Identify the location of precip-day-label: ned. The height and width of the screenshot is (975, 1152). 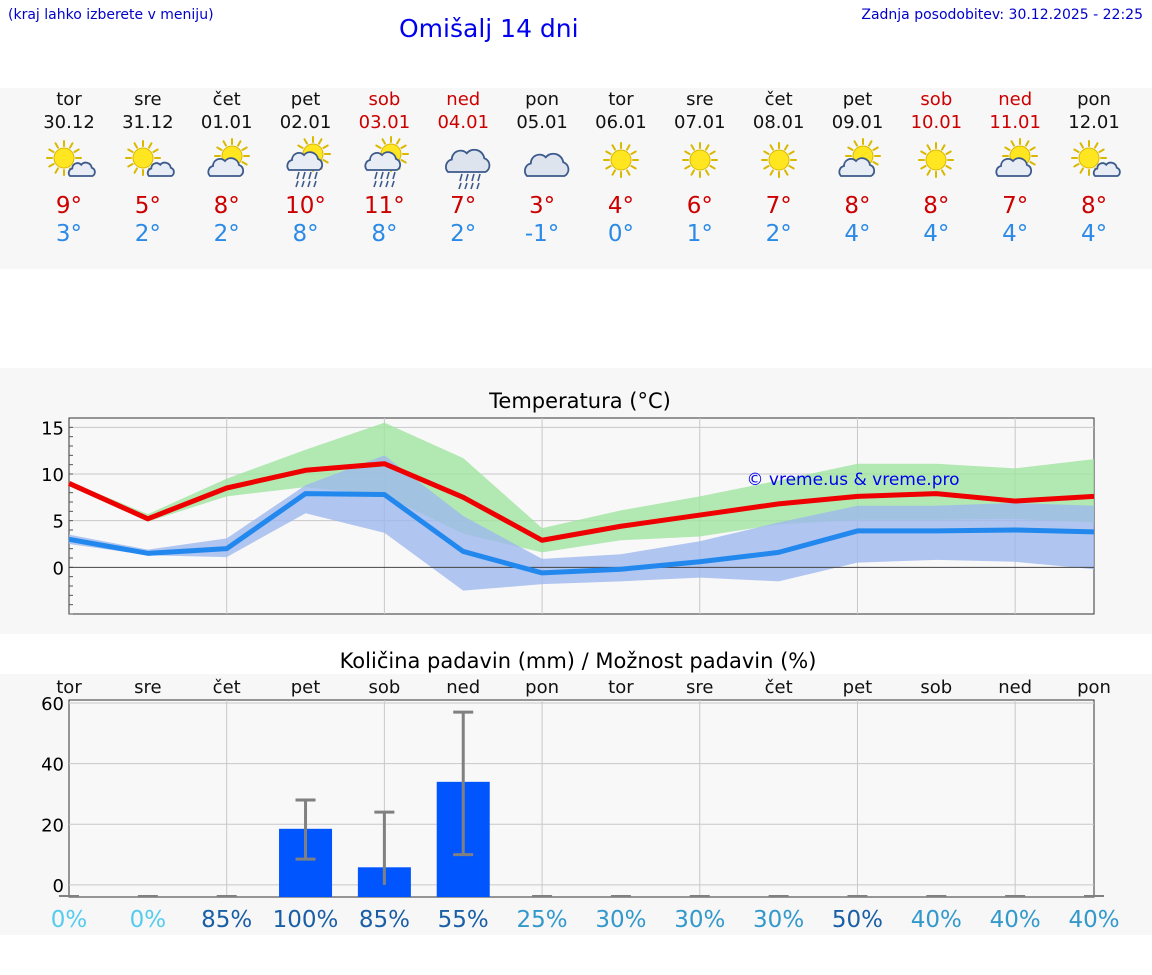
(463, 687).